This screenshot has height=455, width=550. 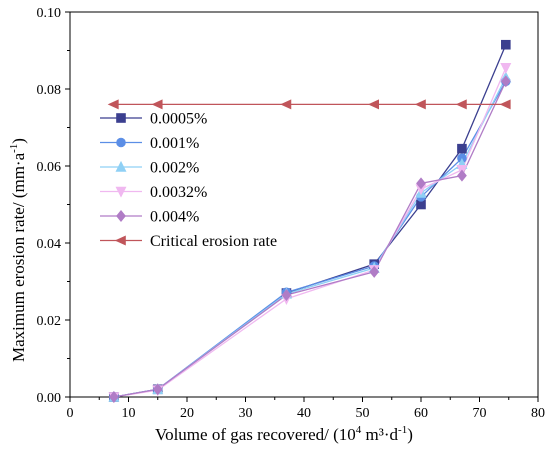 I want to click on y-tick-label: 0.02, so click(x=49, y=321).